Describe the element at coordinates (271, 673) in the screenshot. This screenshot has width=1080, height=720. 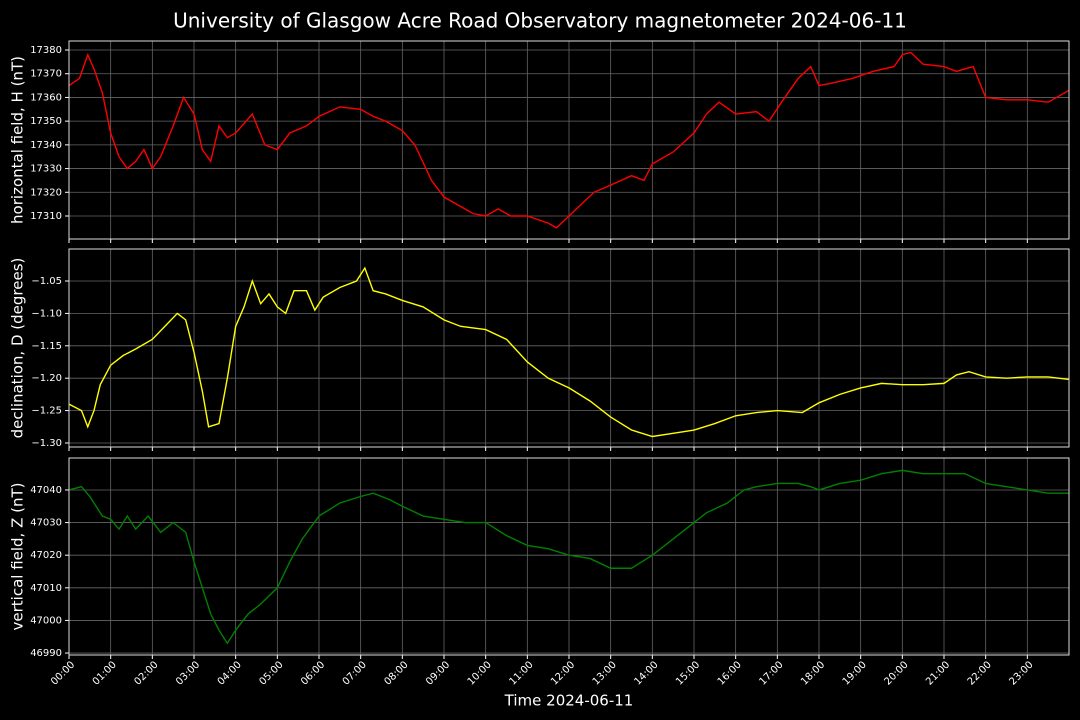
I see `x-tick-label: 05:00` at that location.